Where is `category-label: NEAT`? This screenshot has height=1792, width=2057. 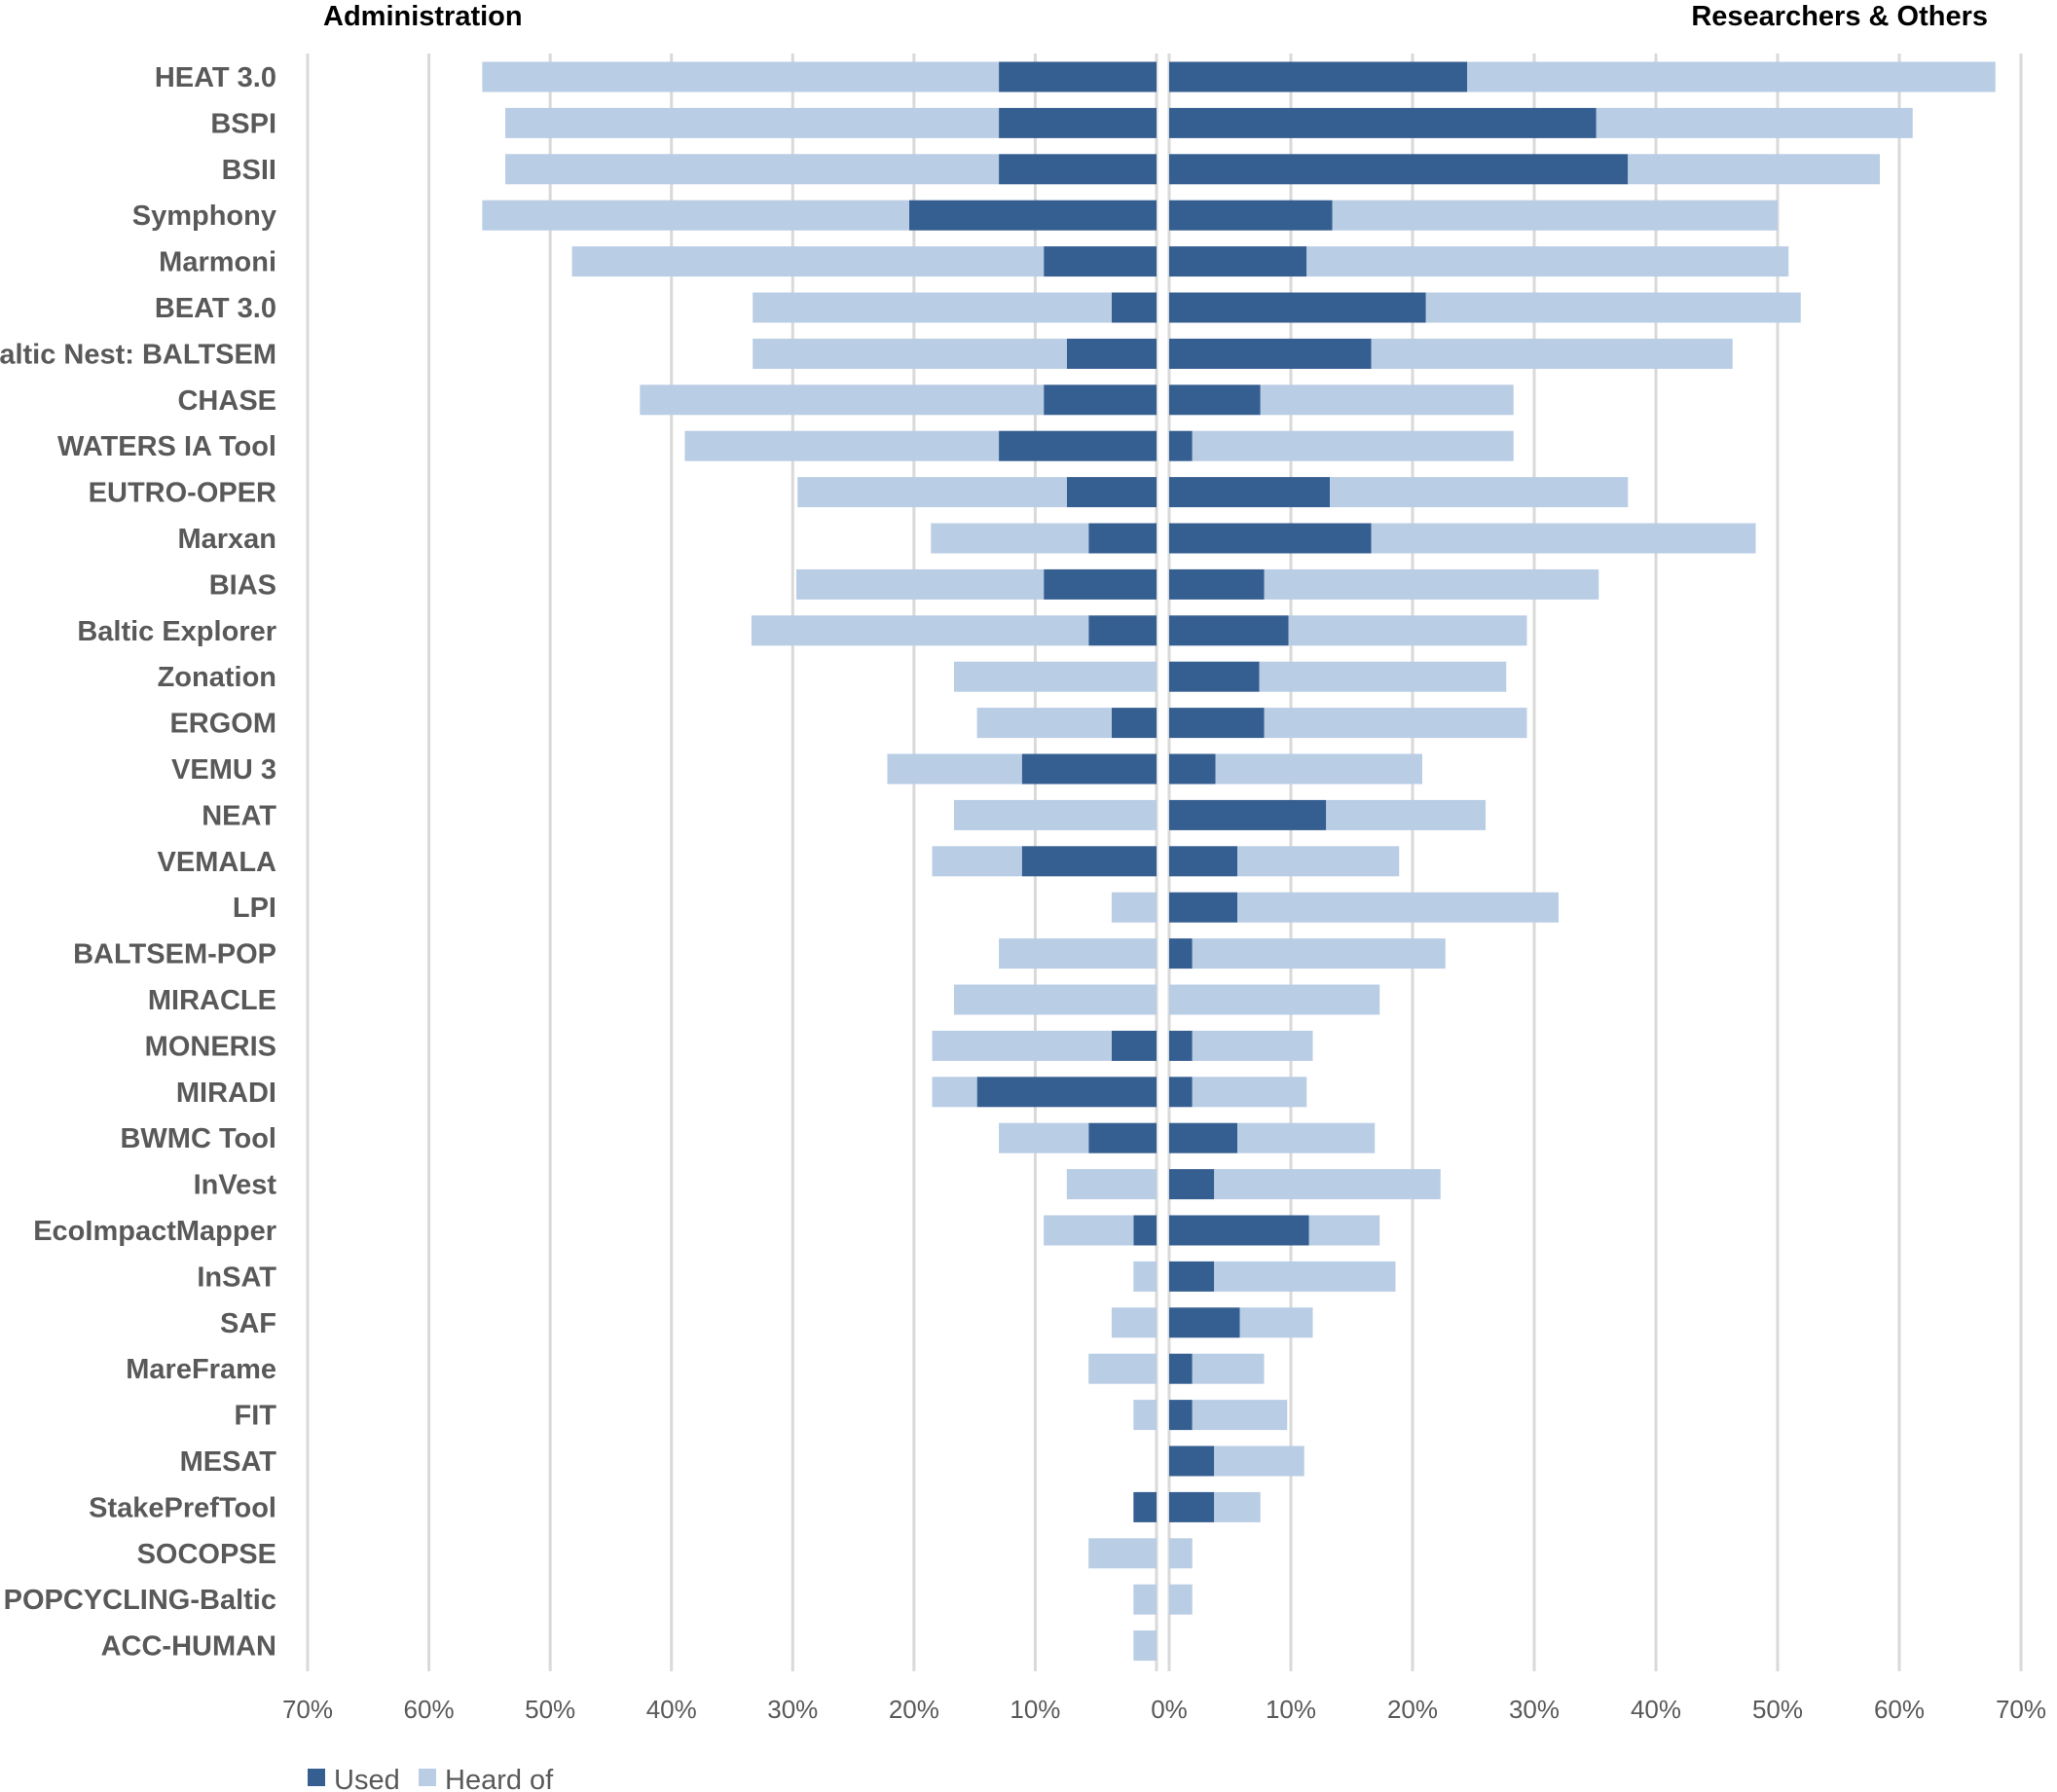
category-label: NEAT is located at coordinates (239, 815).